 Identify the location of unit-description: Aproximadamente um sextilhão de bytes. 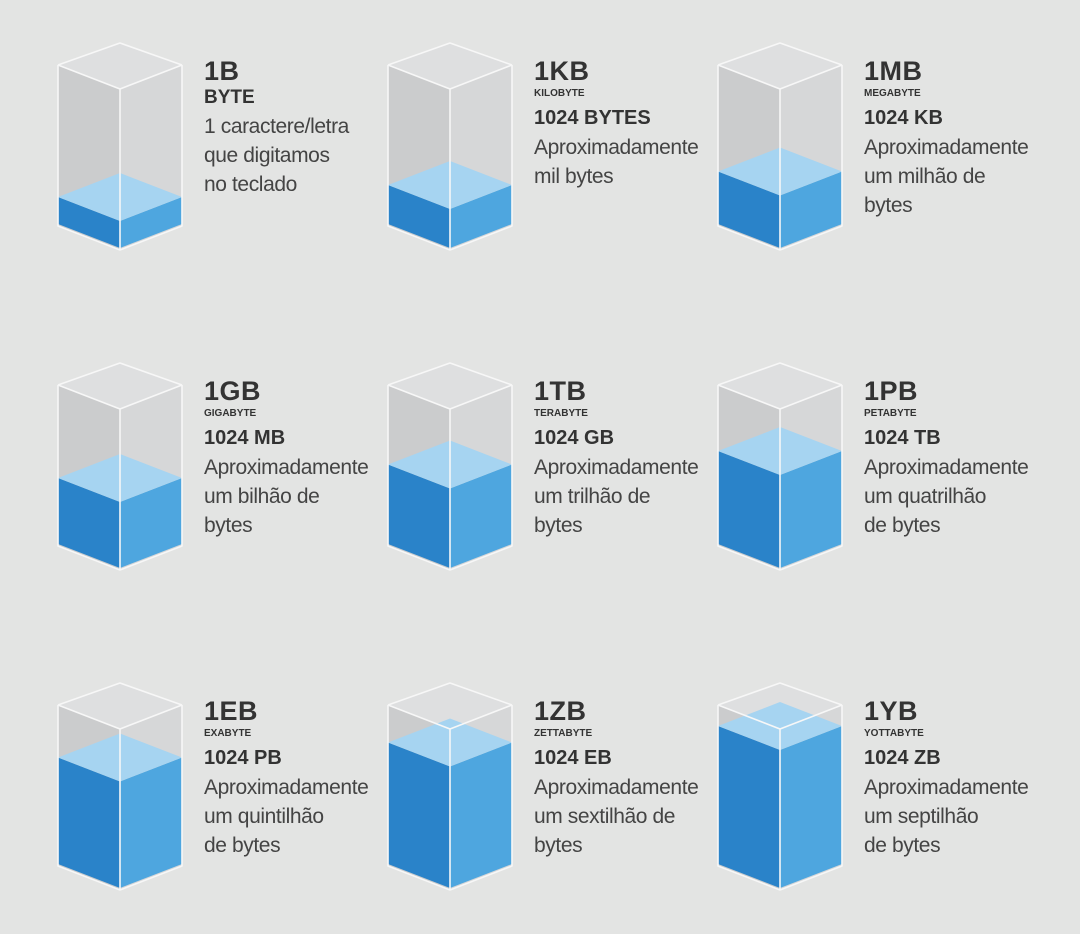
(629, 816).